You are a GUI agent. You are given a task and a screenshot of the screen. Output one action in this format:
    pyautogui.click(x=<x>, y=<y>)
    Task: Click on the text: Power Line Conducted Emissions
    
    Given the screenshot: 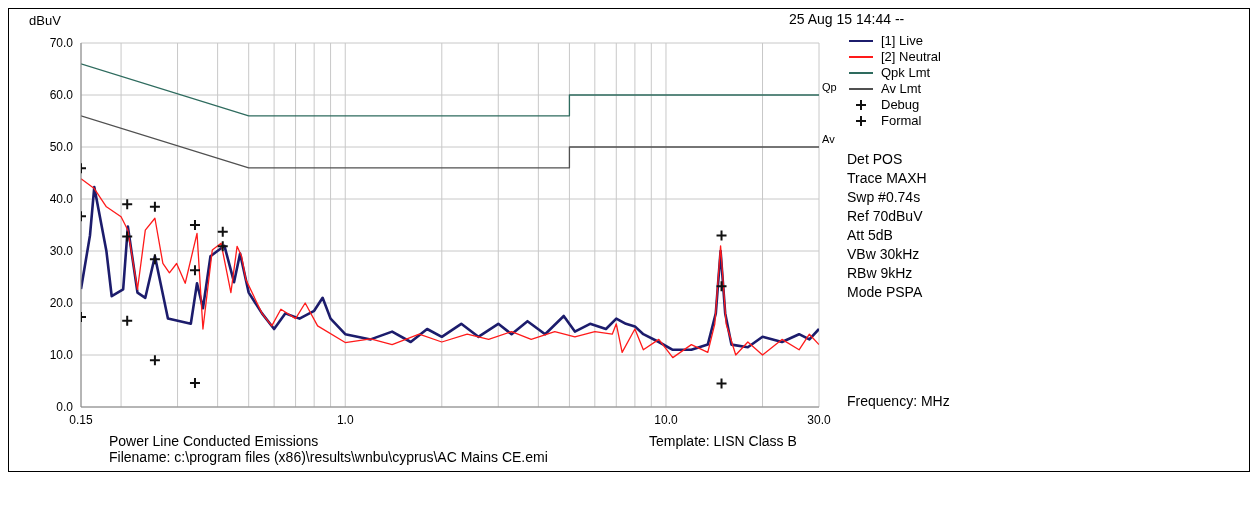 What is the action you would take?
    pyautogui.click(x=214, y=441)
    